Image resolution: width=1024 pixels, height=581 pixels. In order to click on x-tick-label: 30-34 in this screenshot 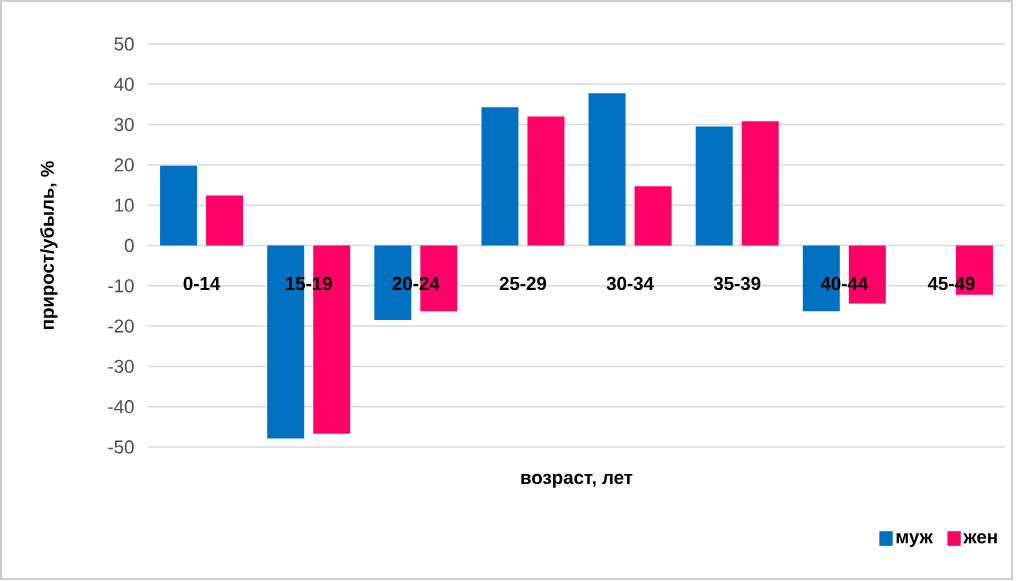, I will do `click(630, 283)`.